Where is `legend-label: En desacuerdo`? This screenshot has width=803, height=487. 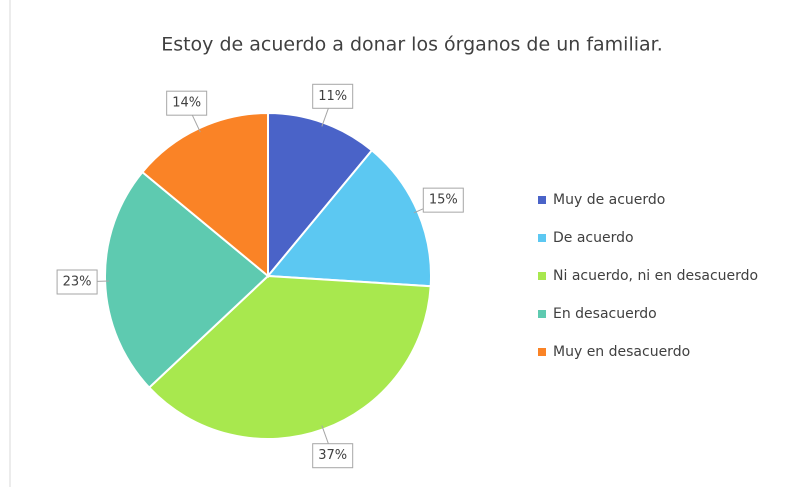 legend-label: En desacuerdo is located at coordinates (605, 314).